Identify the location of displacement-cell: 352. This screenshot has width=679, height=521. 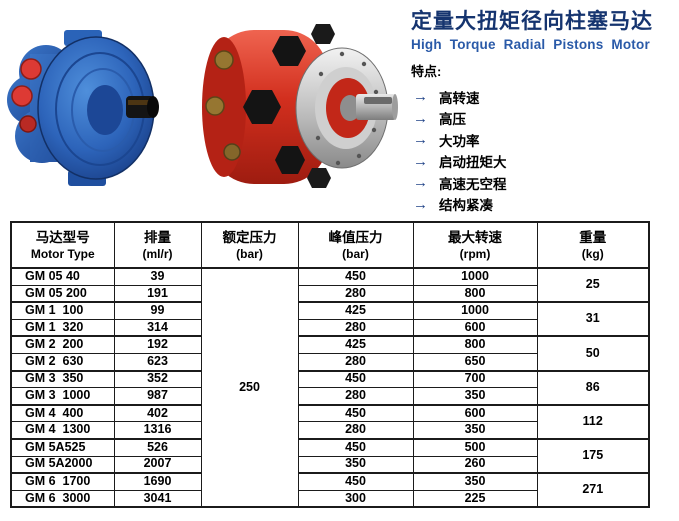
(157, 379).